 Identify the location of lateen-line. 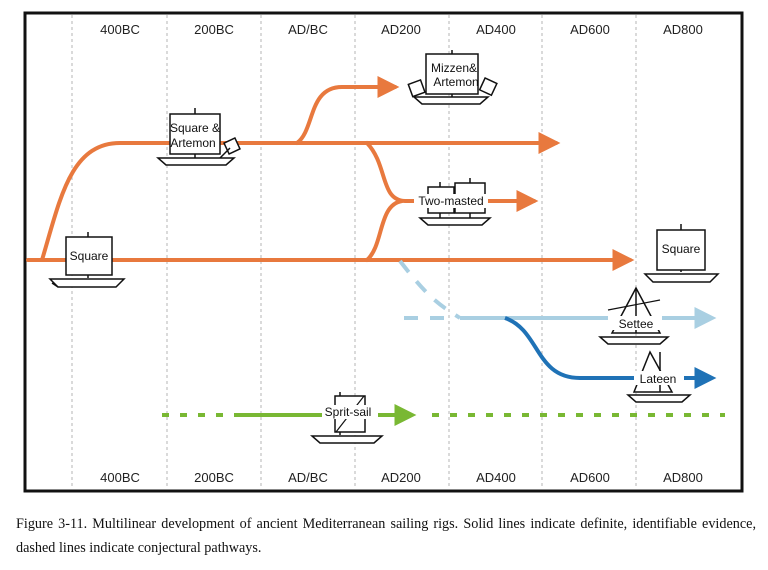
(610, 352).